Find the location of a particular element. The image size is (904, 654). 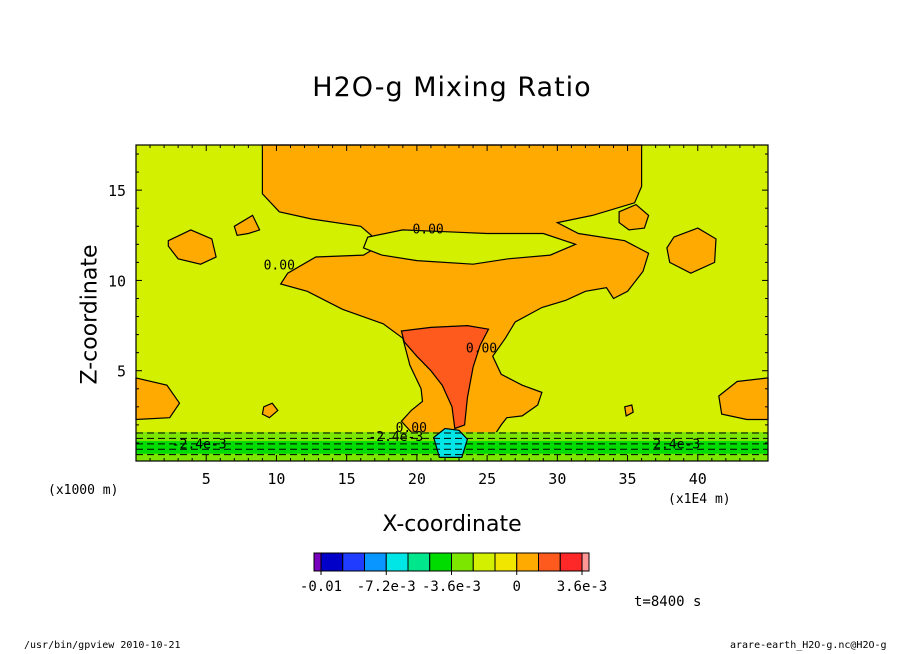

band-cyan-patch is located at coordinates (451, 442).